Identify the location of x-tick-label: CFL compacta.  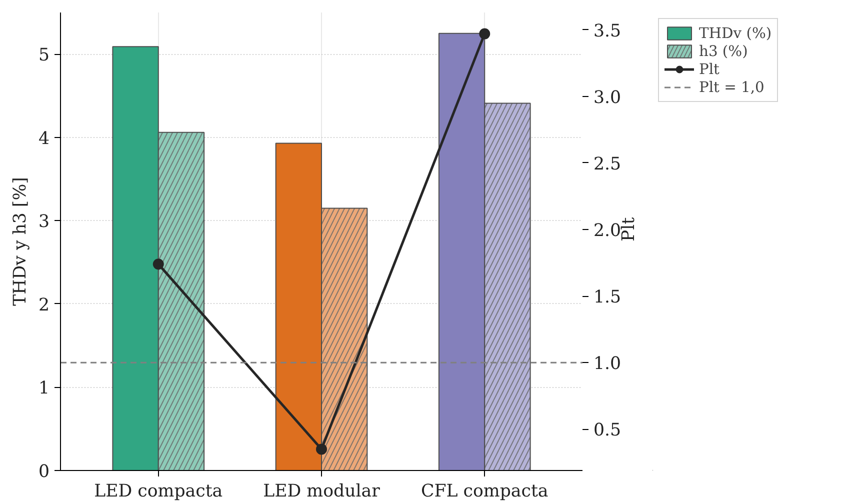
(484, 492).